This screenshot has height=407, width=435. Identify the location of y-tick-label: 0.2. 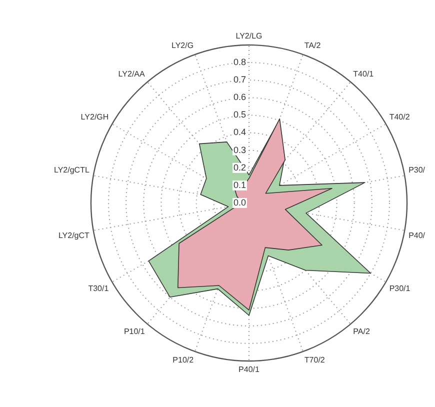
(239, 167).